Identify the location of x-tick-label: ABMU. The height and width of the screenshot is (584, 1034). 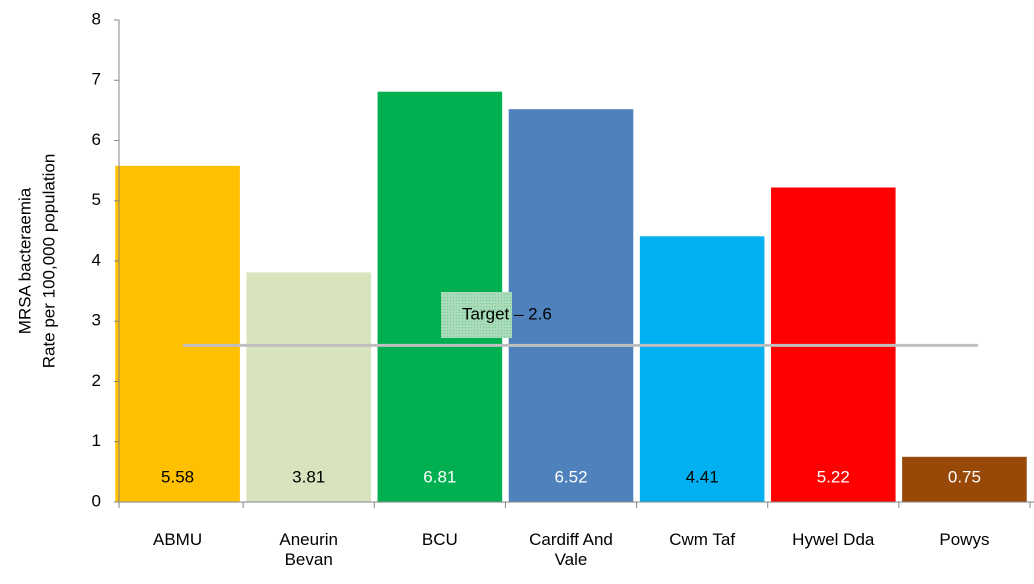
(178, 539).